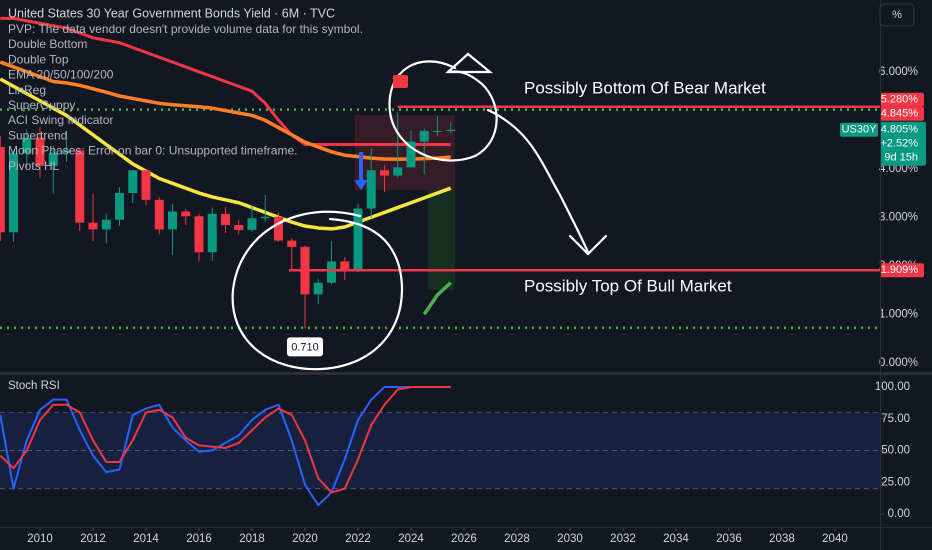  I want to click on x-tick-label: 2026, so click(464, 539).